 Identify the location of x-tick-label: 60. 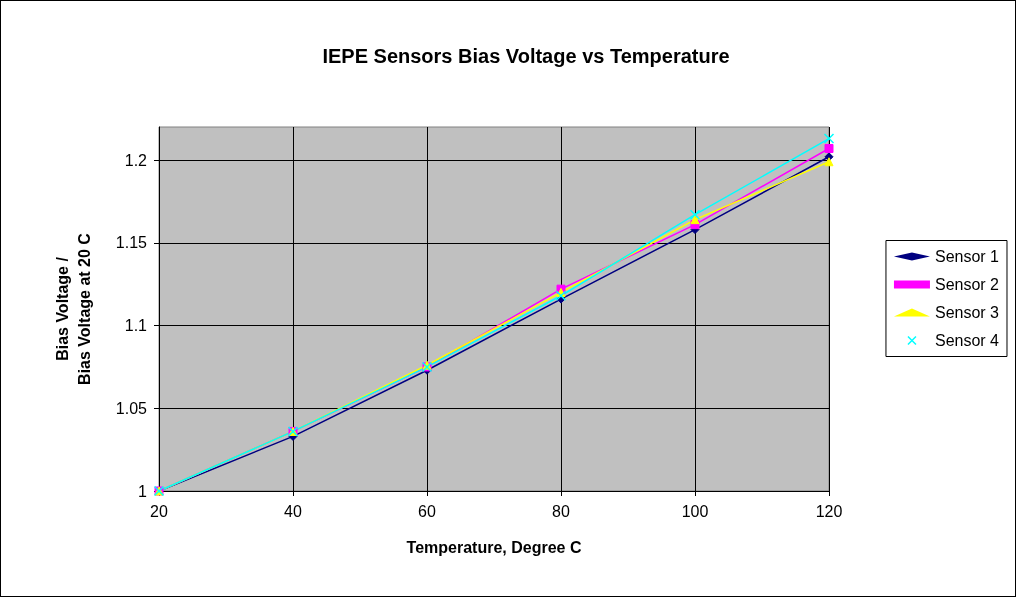
(427, 511).